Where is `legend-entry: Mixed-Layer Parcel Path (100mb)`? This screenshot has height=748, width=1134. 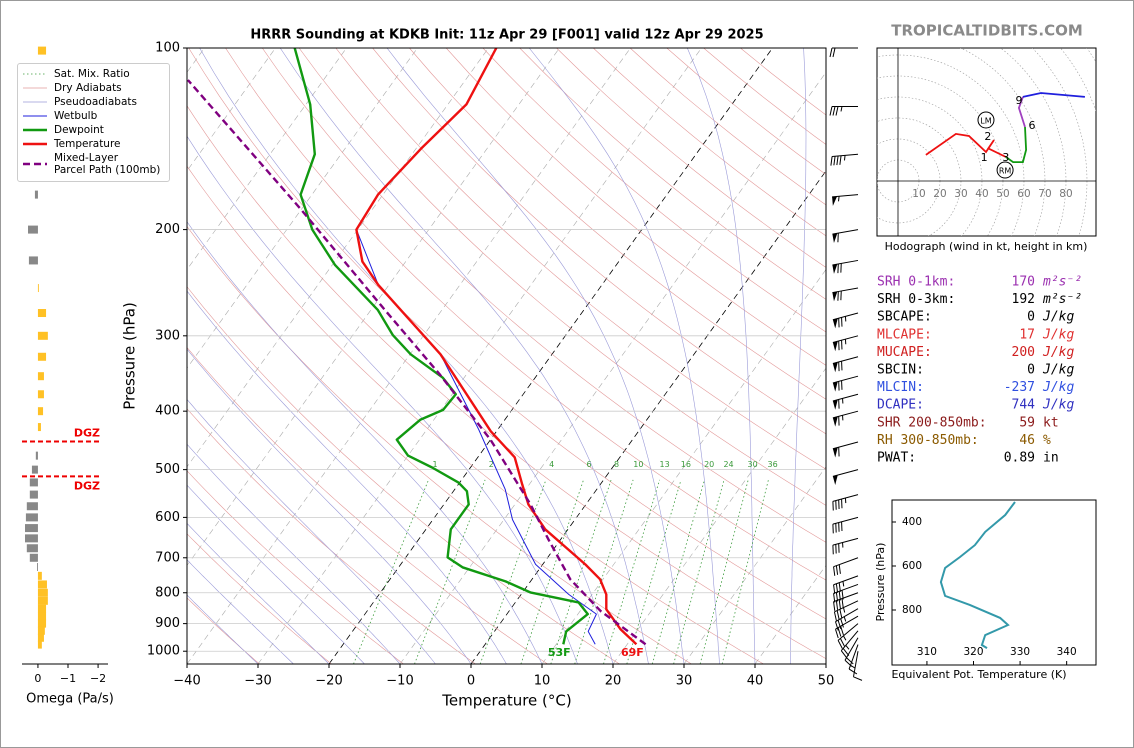
legend-entry: Mixed-Layer Parcel Path (100mb) is located at coordinates (95, 164).